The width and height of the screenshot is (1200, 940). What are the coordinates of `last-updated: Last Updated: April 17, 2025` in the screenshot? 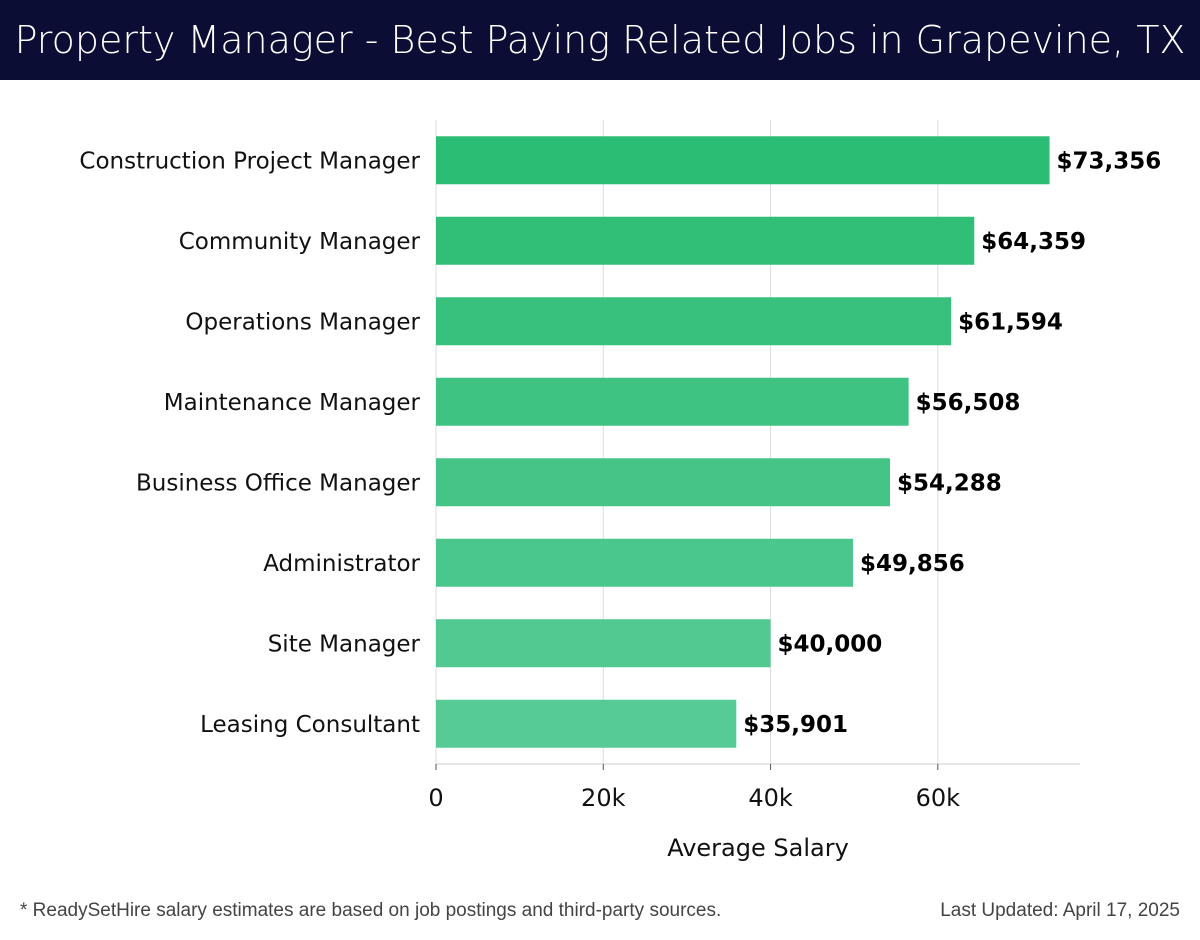 It's located at (1060, 910).